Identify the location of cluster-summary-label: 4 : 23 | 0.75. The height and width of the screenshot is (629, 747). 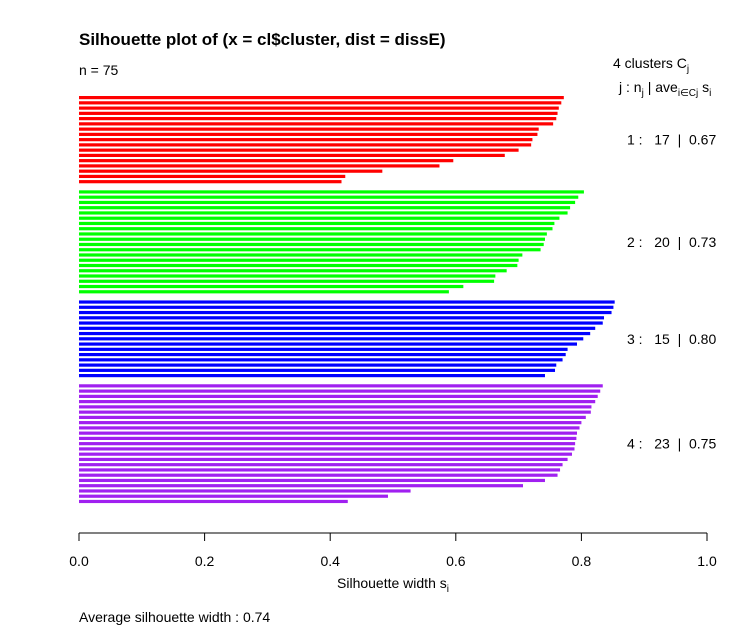
(671, 444).